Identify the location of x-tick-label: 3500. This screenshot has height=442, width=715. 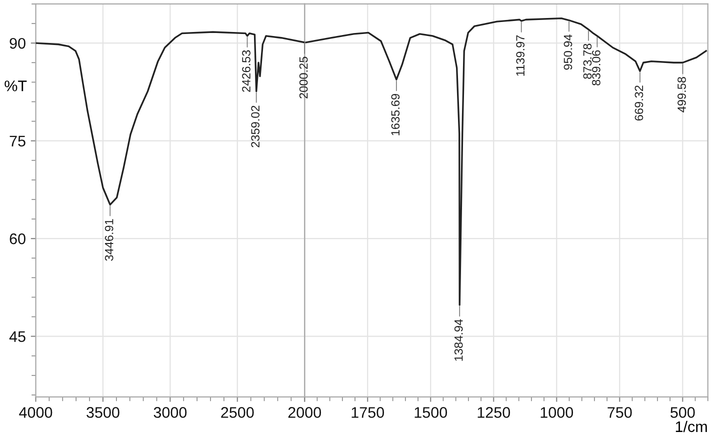
(103, 412).